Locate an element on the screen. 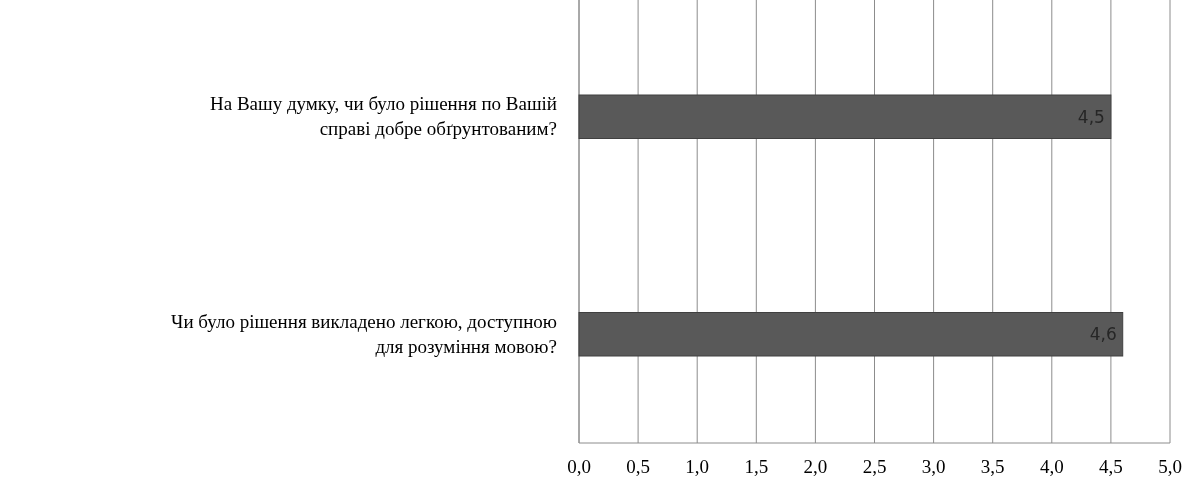 The image size is (1192, 488). x-tick-label: 0,5 is located at coordinates (638, 466).